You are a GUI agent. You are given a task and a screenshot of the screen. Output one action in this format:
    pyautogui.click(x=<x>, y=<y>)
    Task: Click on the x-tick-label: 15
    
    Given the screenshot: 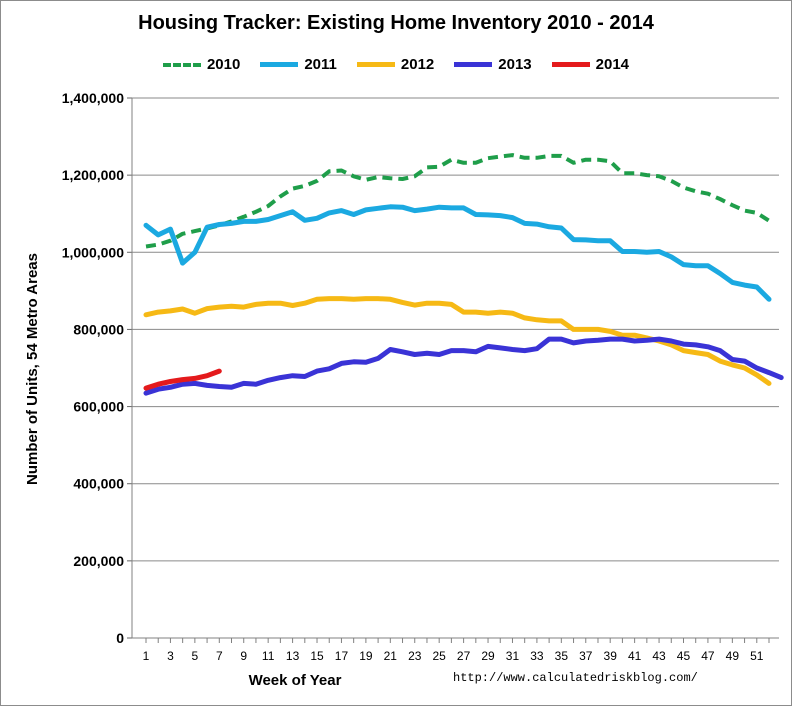 What is the action you would take?
    pyautogui.click(x=317, y=656)
    